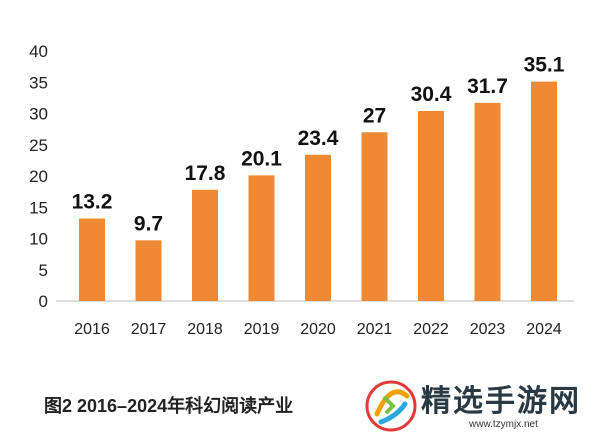  I want to click on bar-2021, so click(374, 216).